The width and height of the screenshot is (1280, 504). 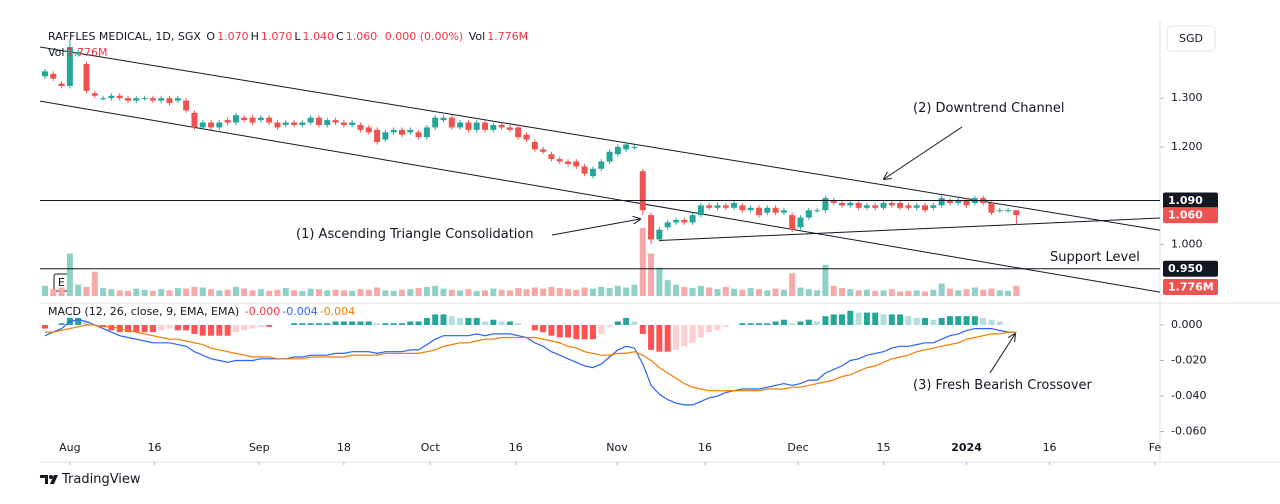 What do you see at coordinates (1191, 38) in the screenshot?
I see `currency-button` at bounding box center [1191, 38].